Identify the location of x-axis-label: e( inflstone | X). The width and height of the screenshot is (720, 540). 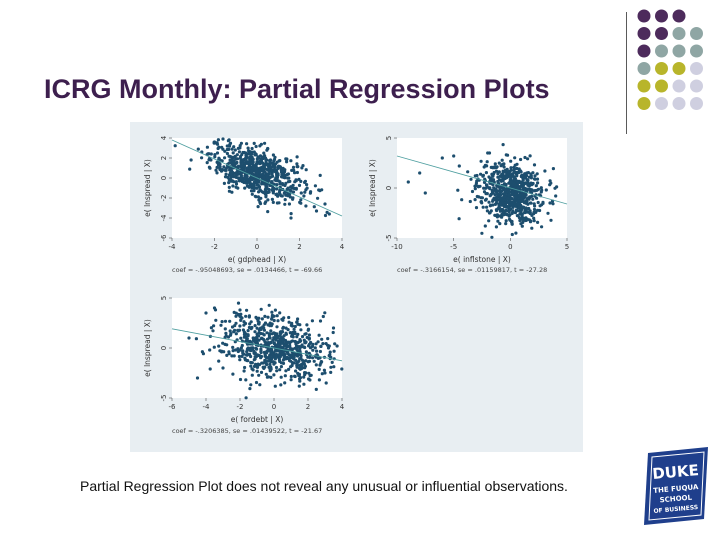
(482, 259).